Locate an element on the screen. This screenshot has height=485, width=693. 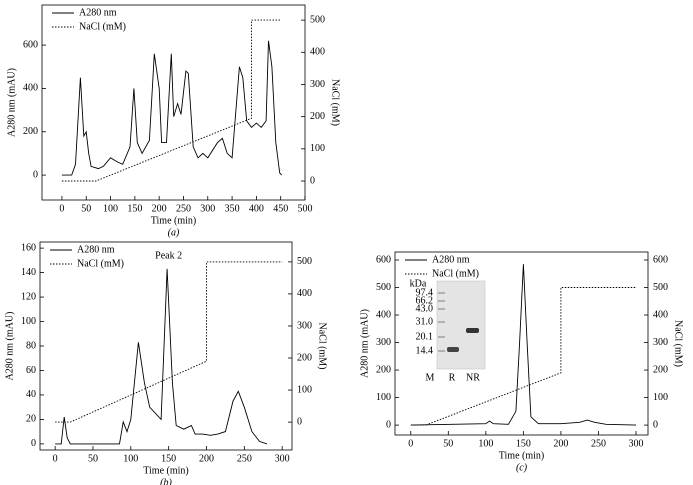
y-tick-label: 100 is located at coordinates (28, 321).